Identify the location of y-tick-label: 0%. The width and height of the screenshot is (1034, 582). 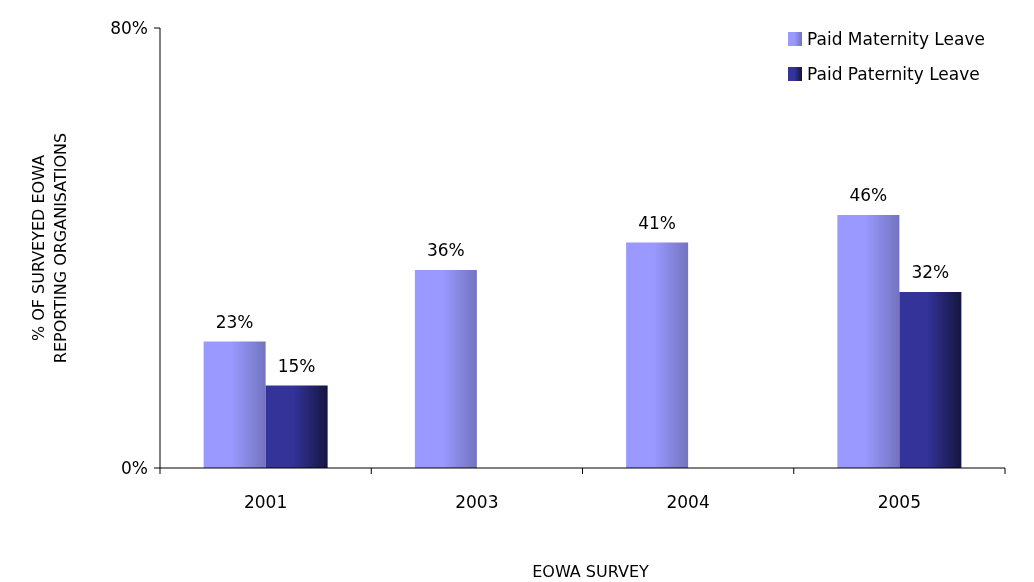
(134, 467).